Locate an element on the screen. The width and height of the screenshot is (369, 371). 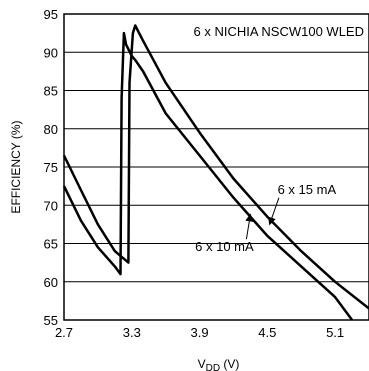
y-tick-label: 85 is located at coordinates (51, 91).